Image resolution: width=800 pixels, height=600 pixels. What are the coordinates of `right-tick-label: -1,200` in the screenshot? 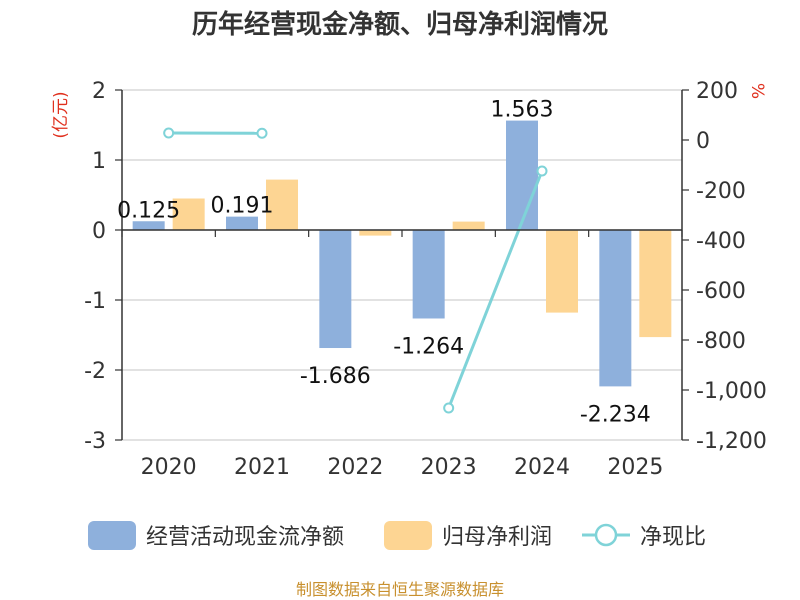 It's located at (731, 441).